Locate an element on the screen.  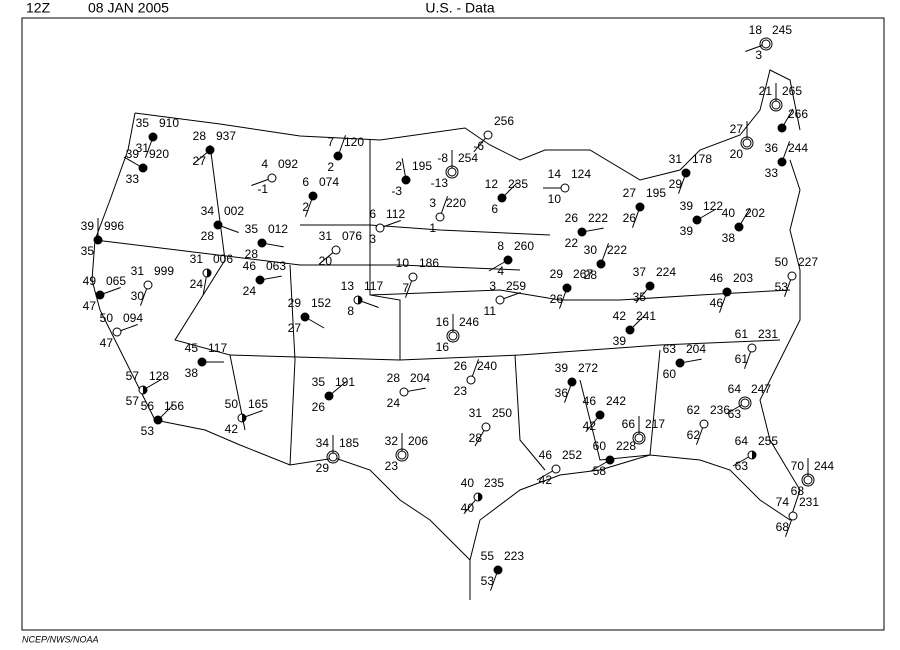
pressure: 235 is located at coordinates (518, 184).